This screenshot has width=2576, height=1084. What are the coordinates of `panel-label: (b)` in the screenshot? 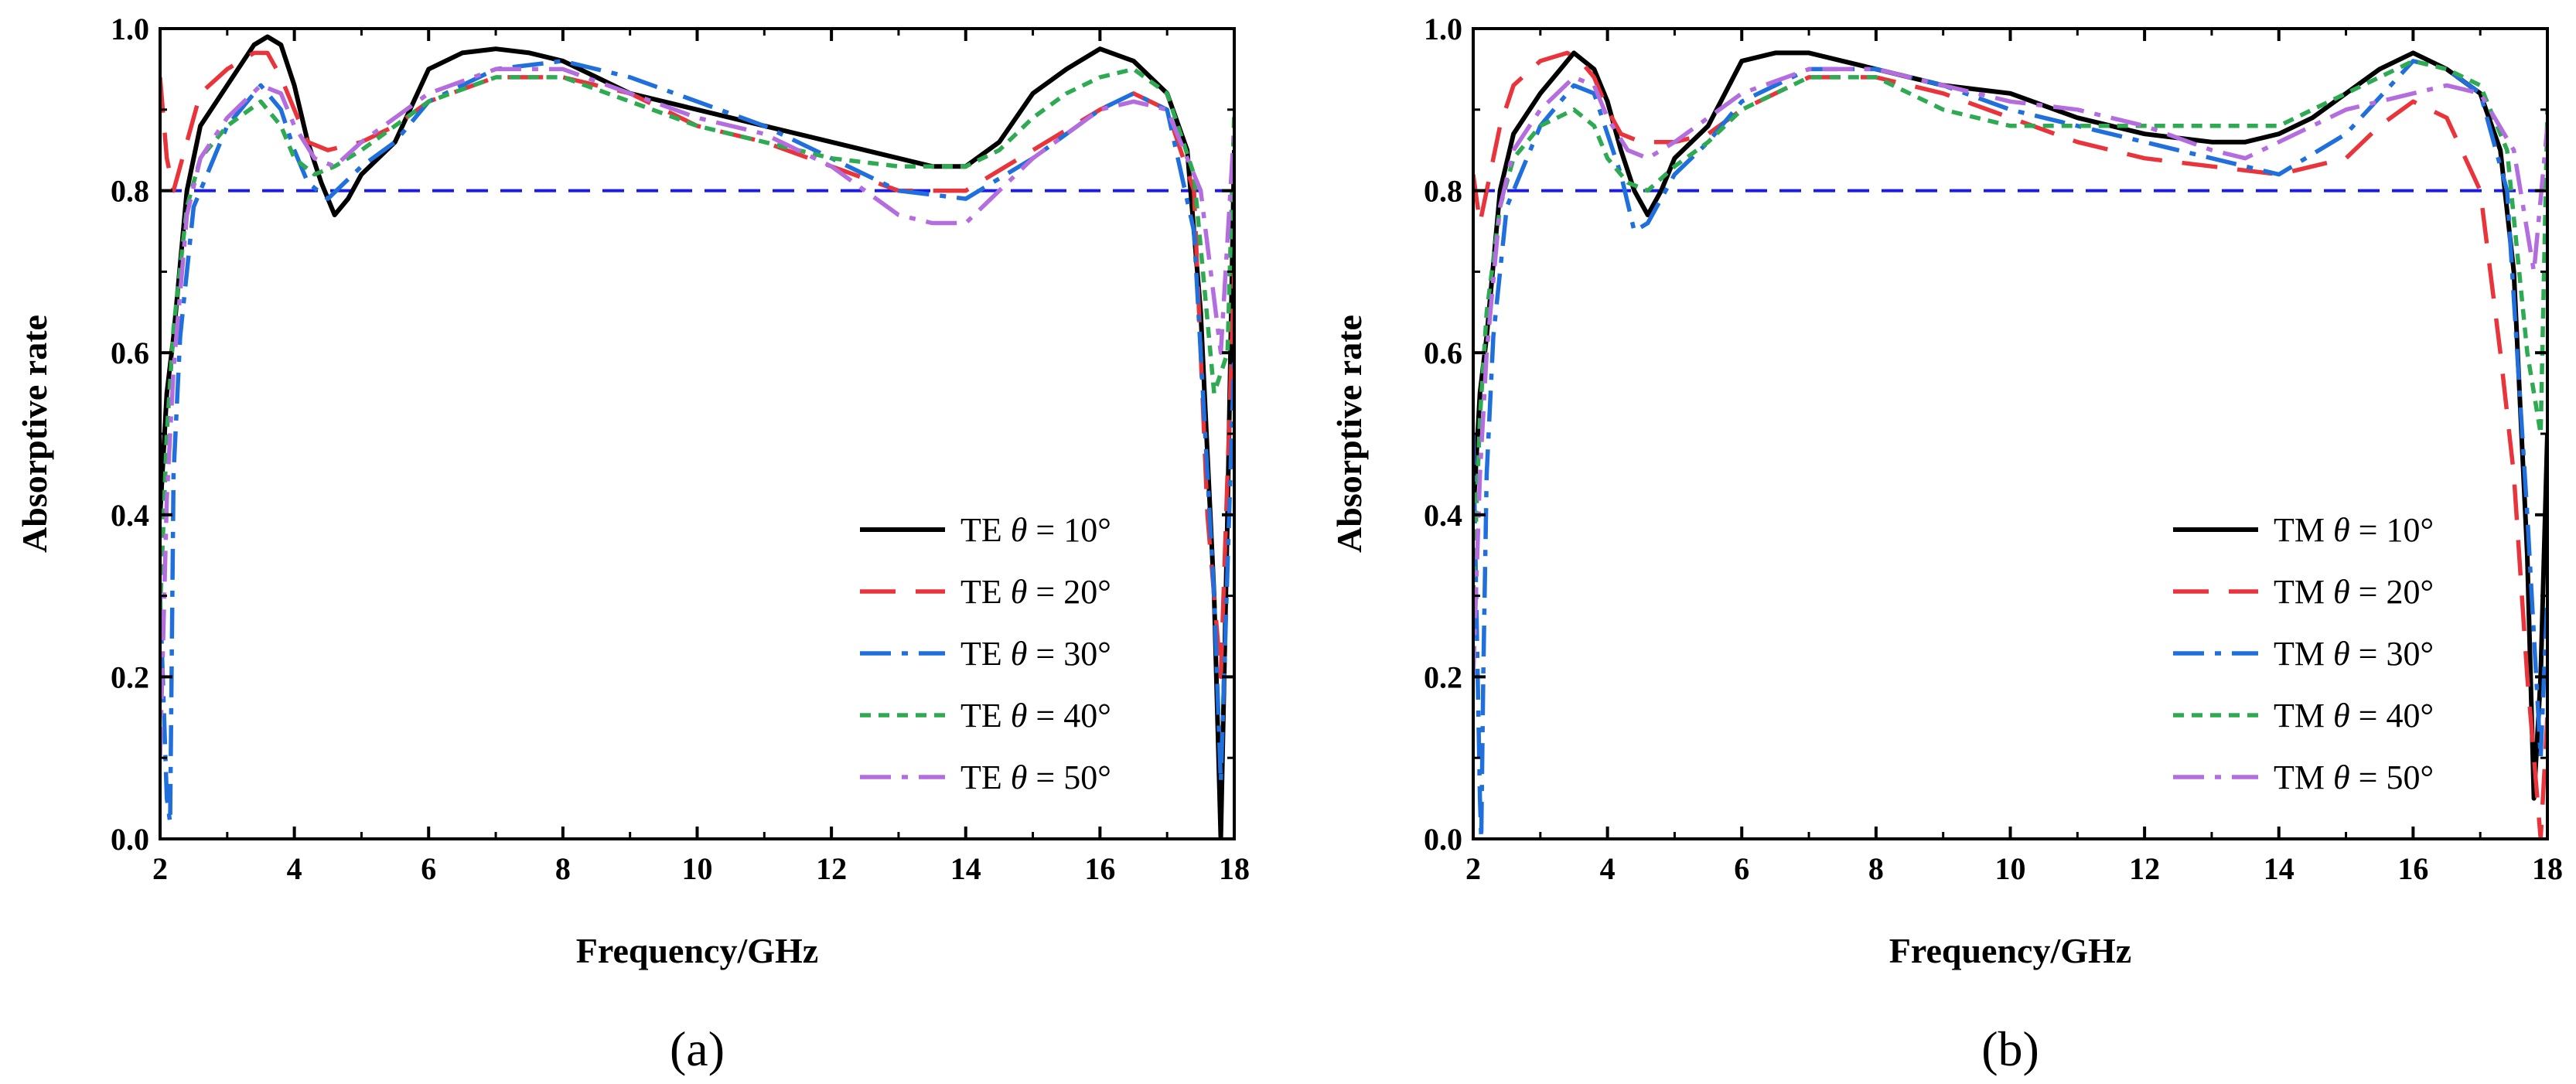 It's located at (2010, 1048).